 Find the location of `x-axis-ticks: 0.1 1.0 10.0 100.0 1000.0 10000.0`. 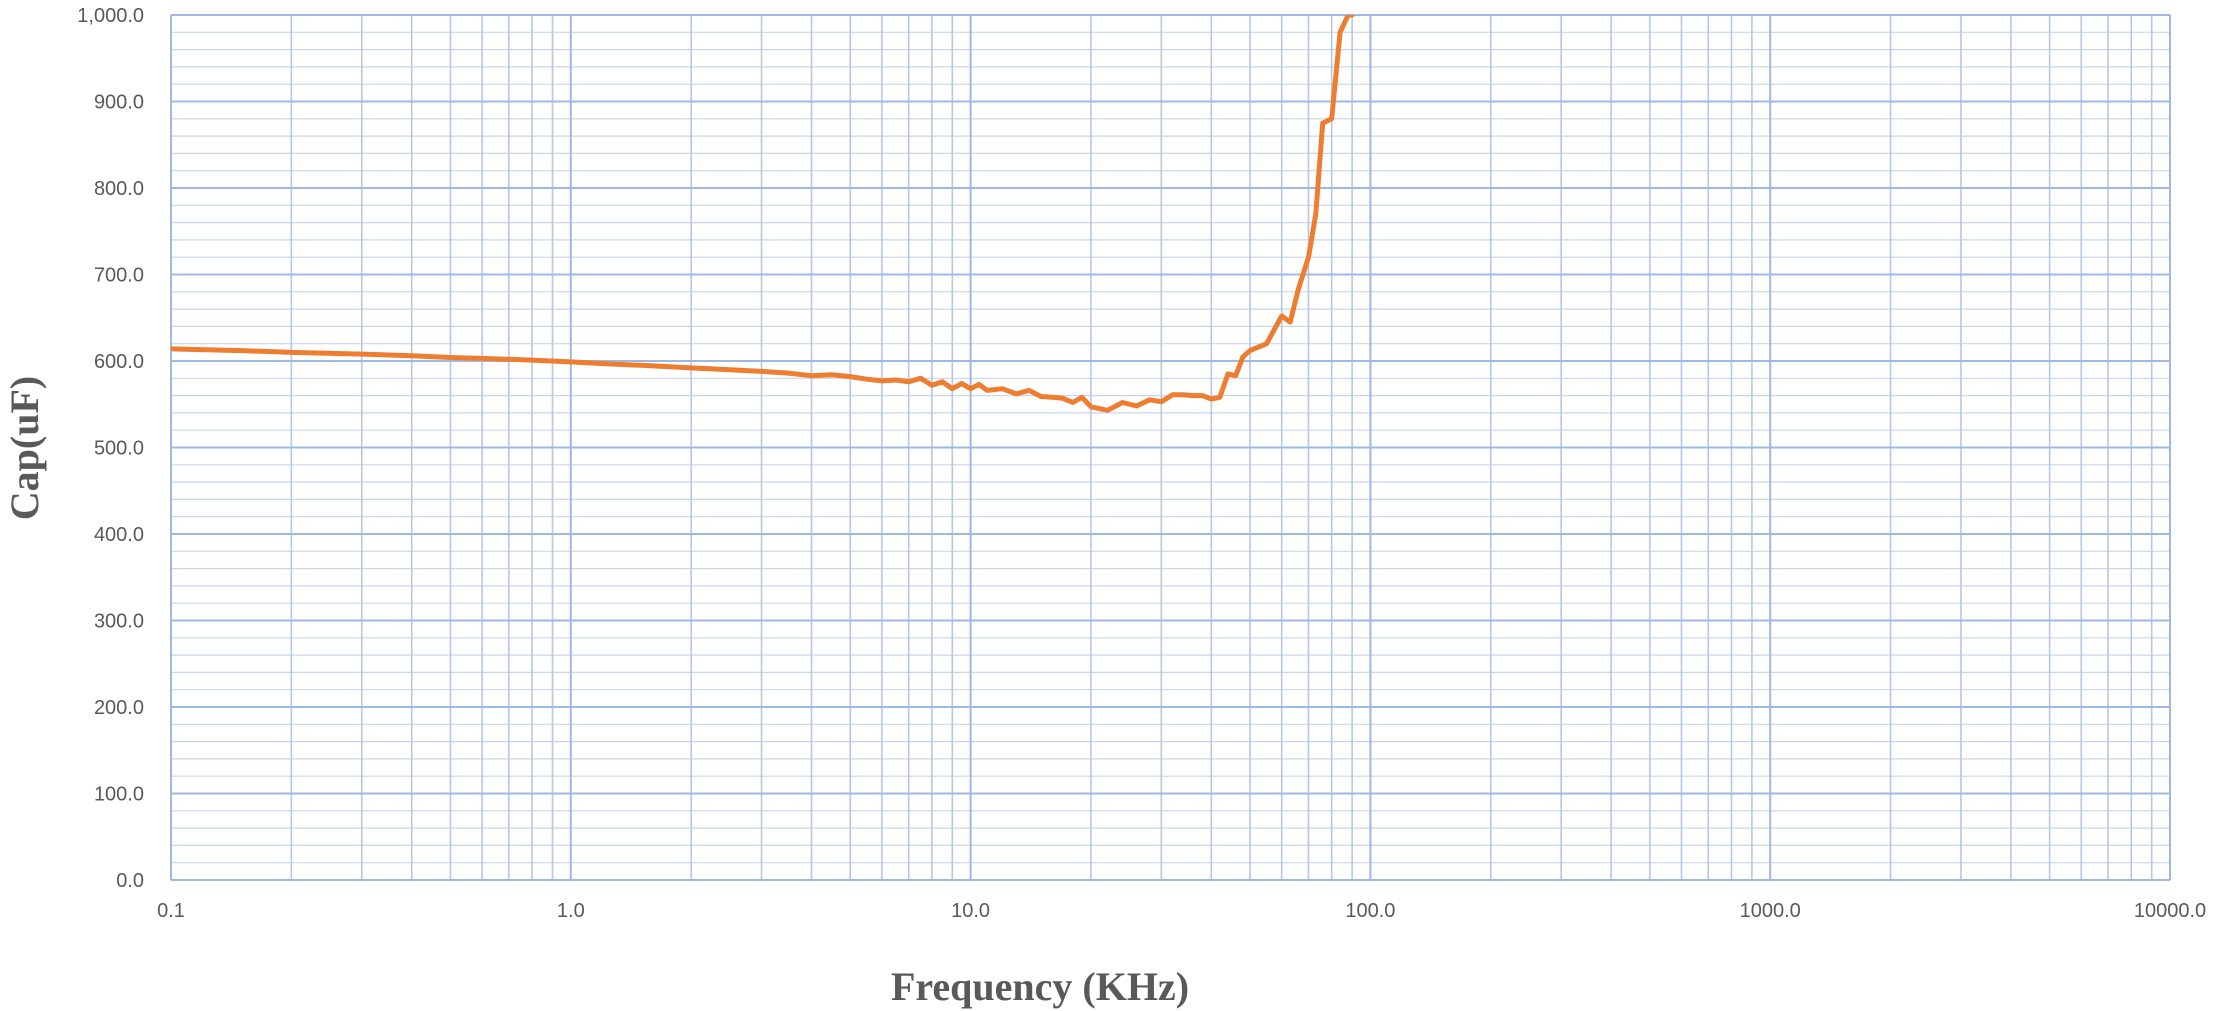

x-axis-ticks: 0.1 1.0 10.0 100.0 1000.0 10000.0 is located at coordinates (1181, 911).